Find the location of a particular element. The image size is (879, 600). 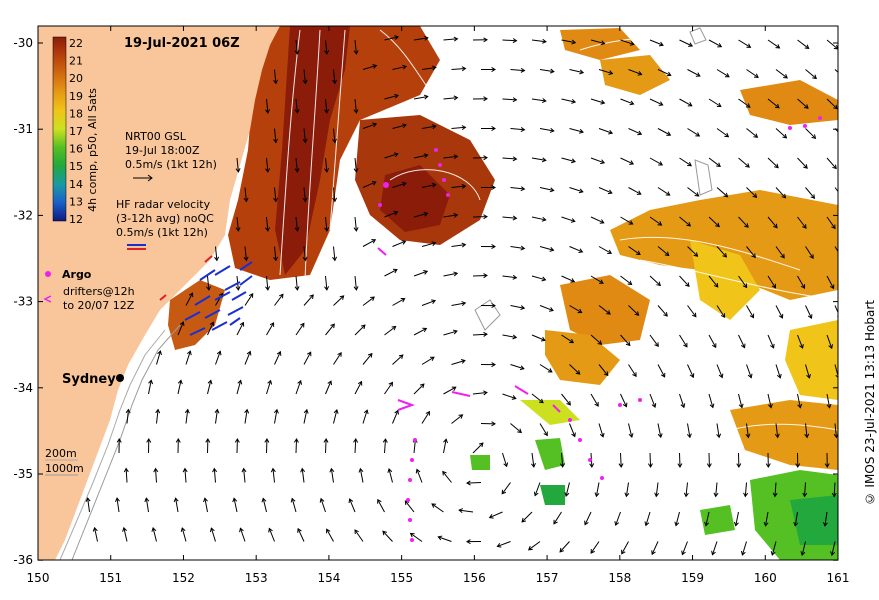

legend-gsl-title: NRT00 GSL is located at coordinates (156, 136).